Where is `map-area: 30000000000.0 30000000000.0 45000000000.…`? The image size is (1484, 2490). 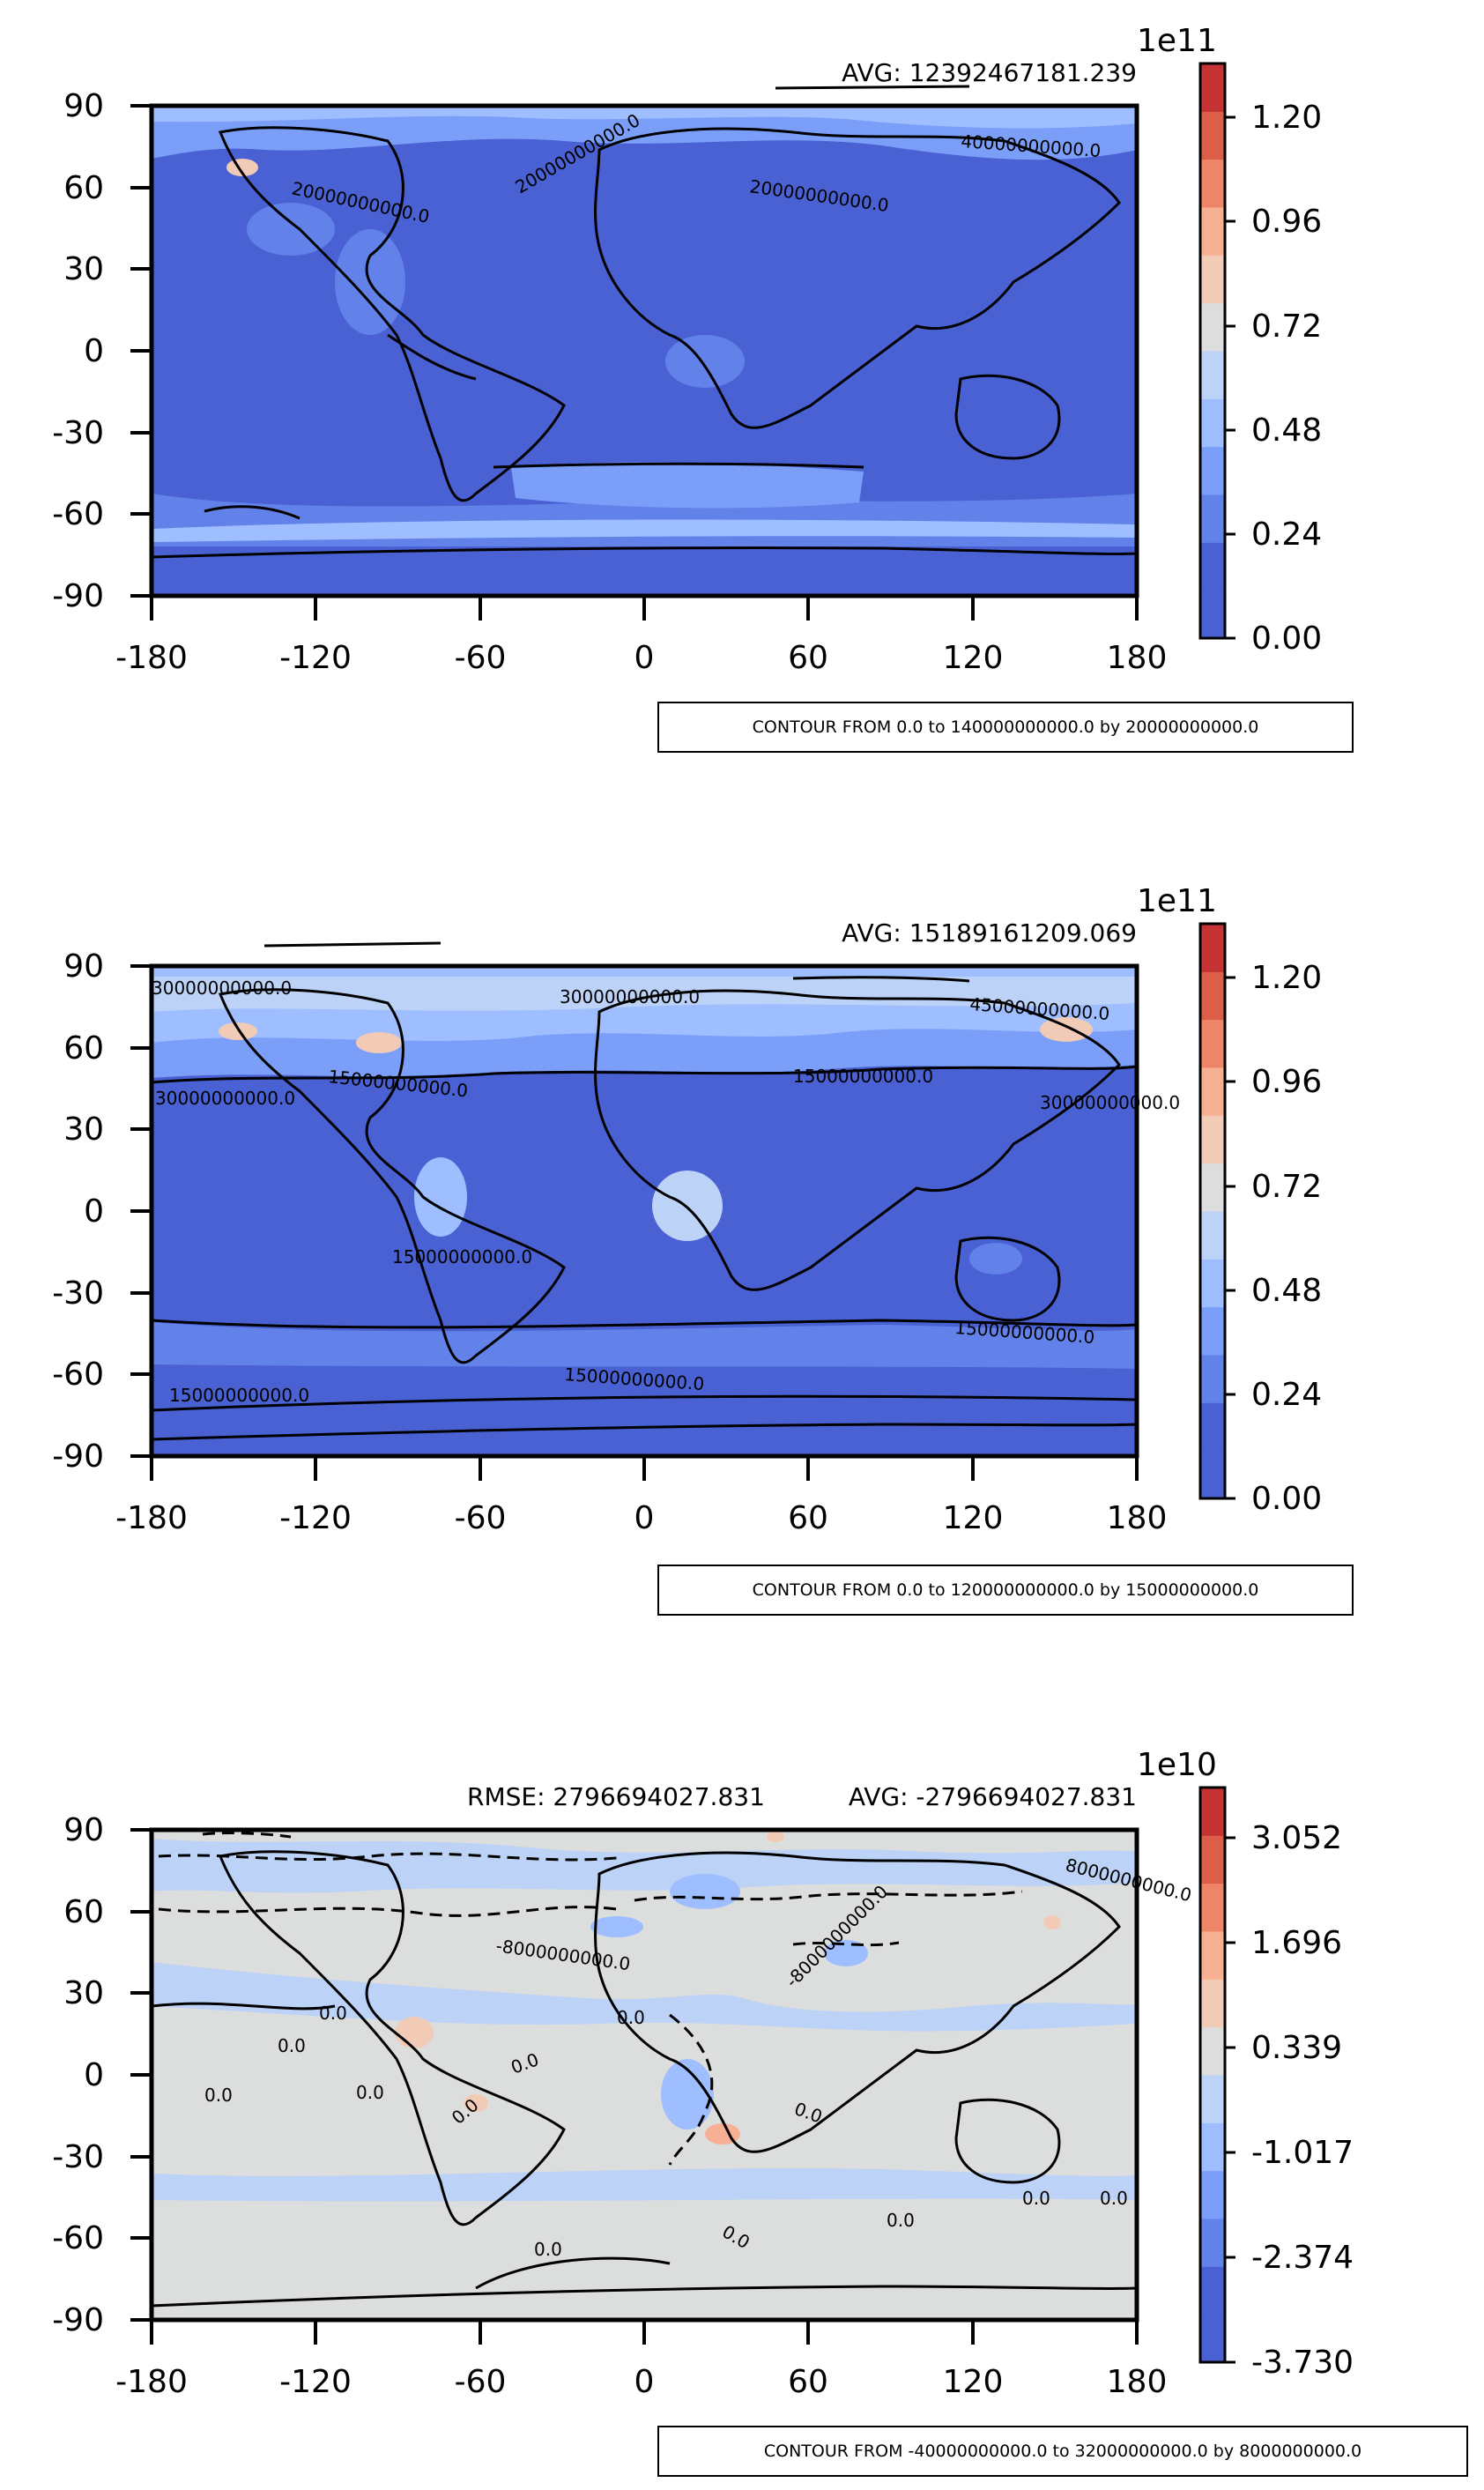 map-area: 30000000000.0 30000000000.0 45000000000.… is located at coordinates (664, 1200).